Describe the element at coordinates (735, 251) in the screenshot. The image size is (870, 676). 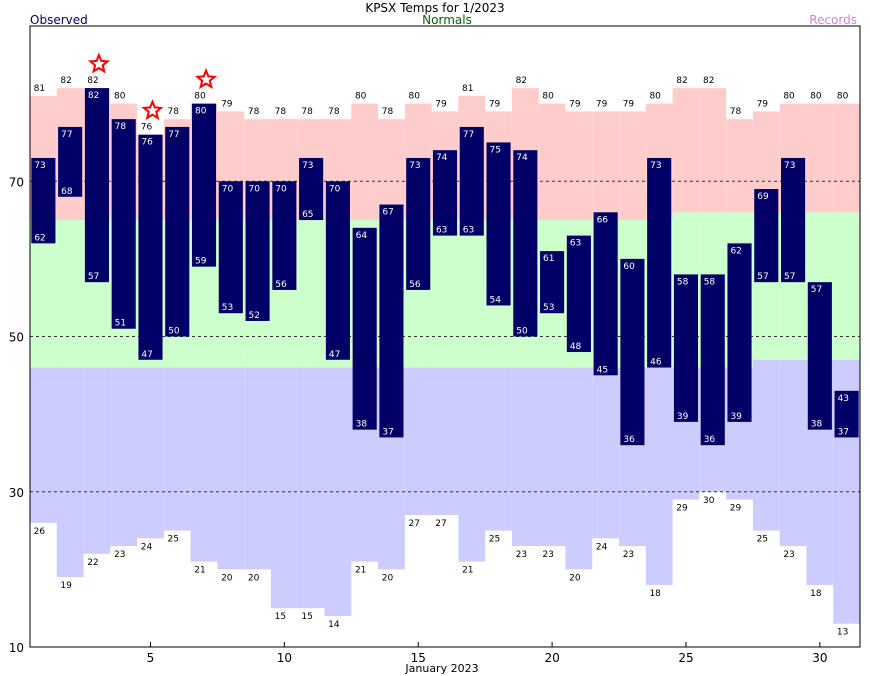
I see `observed-high-label: 62` at that location.